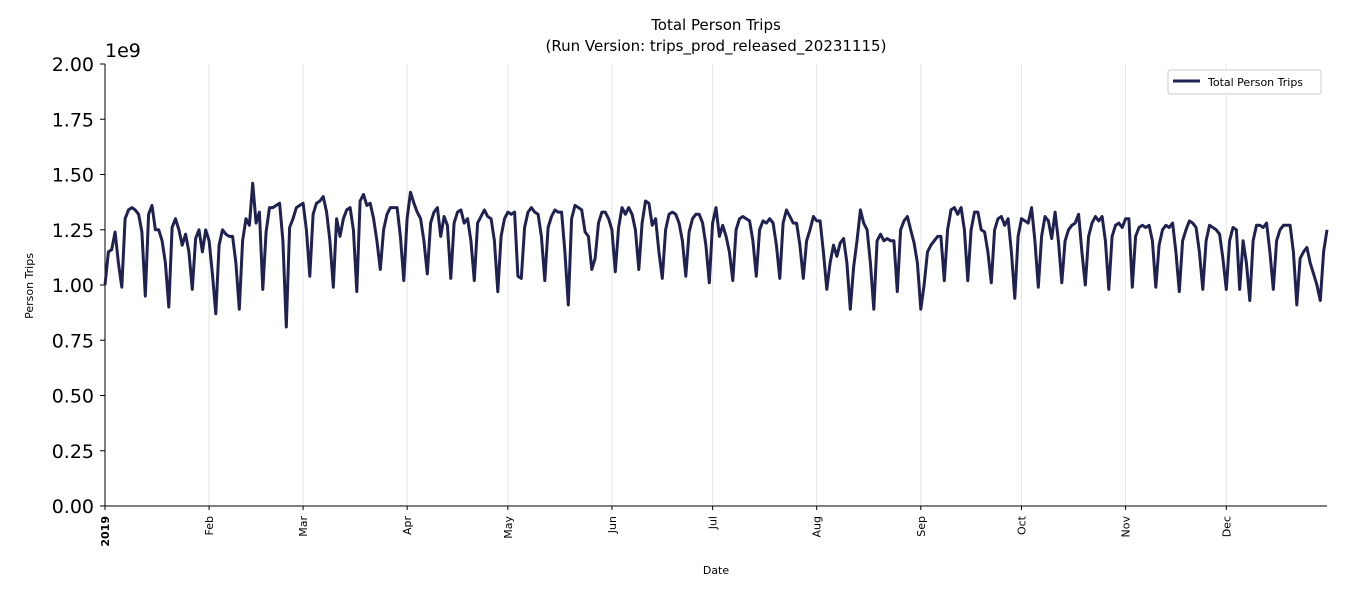 Image resolution: width=1350 pixels, height=600 pixels. Describe the element at coordinates (123, 51) in the screenshot. I see `y-offset-label: 1e9` at that location.